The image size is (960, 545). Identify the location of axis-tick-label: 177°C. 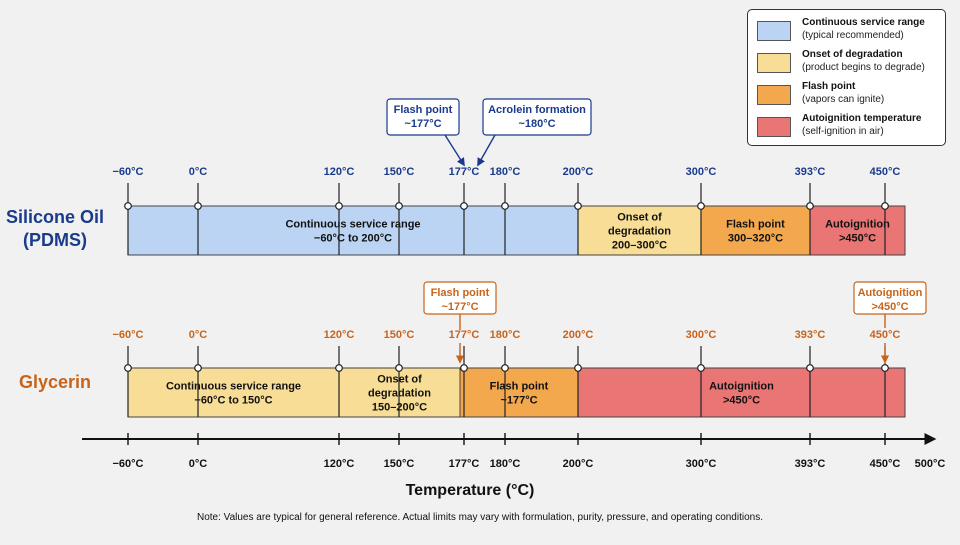
(464, 464).